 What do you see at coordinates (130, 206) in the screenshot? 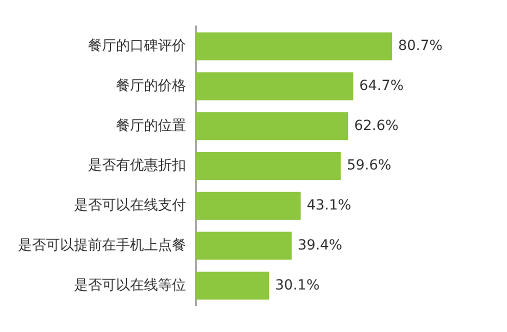
I see `y-tick-label: 是否可以在线支付` at bounding box center [130, 206].